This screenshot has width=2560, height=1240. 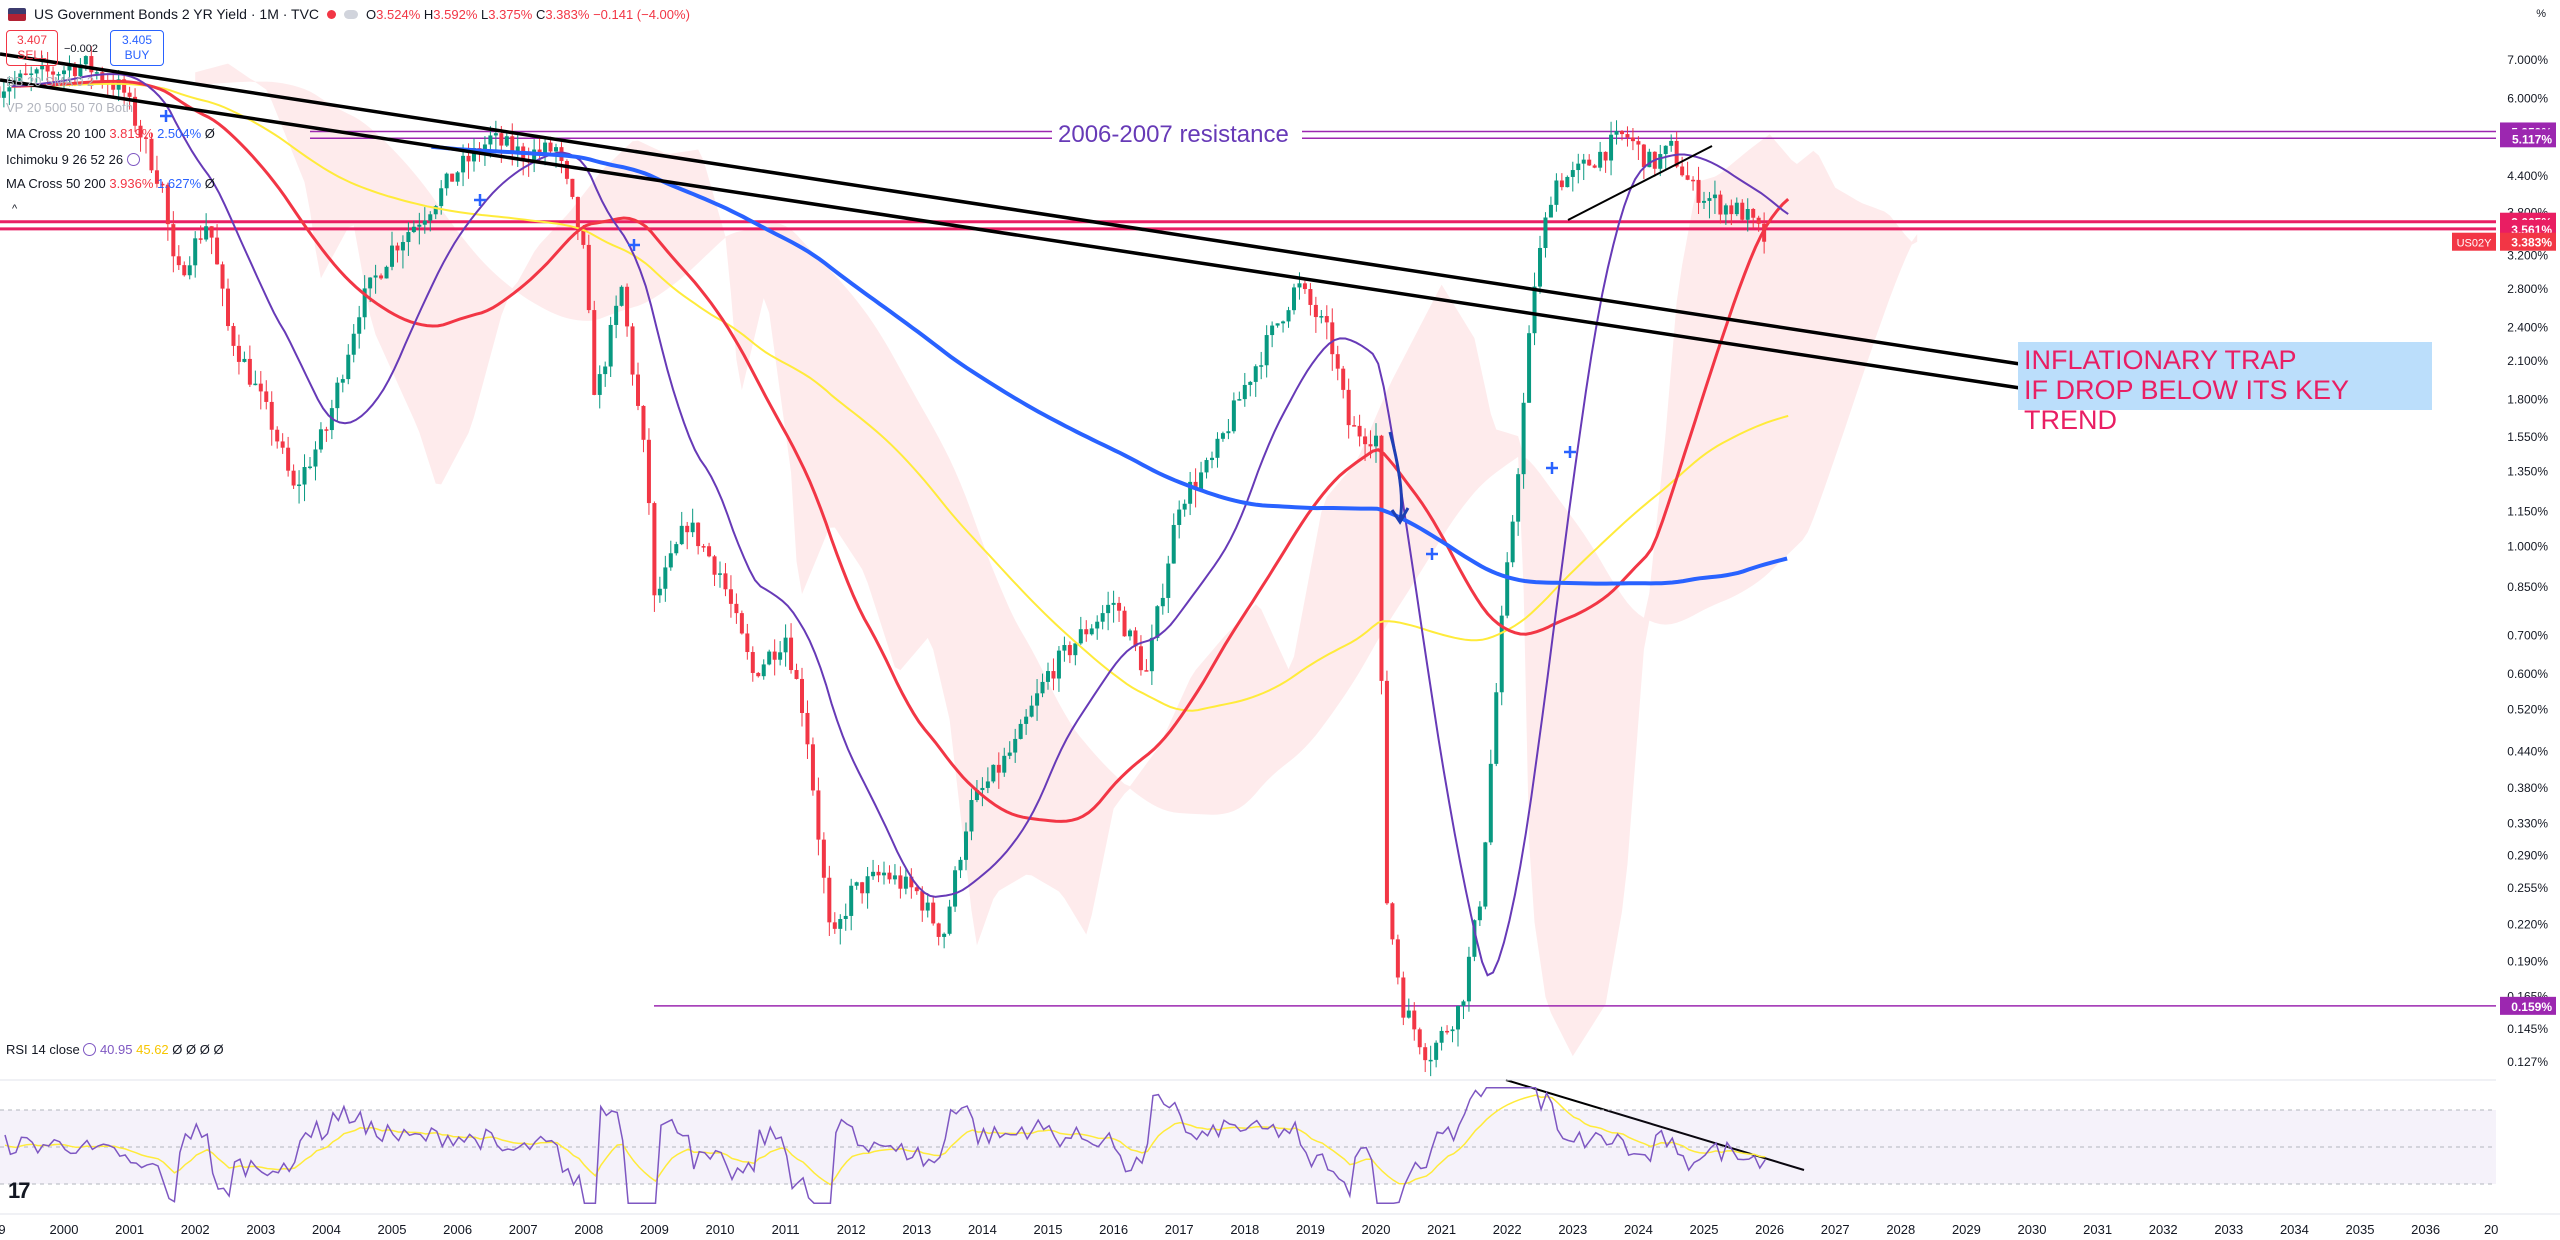 What do you see at coordinates (2532, 139) in the screenshot?
I see `price-tag-label: 5.117%` at bounding box center [2532, 139].